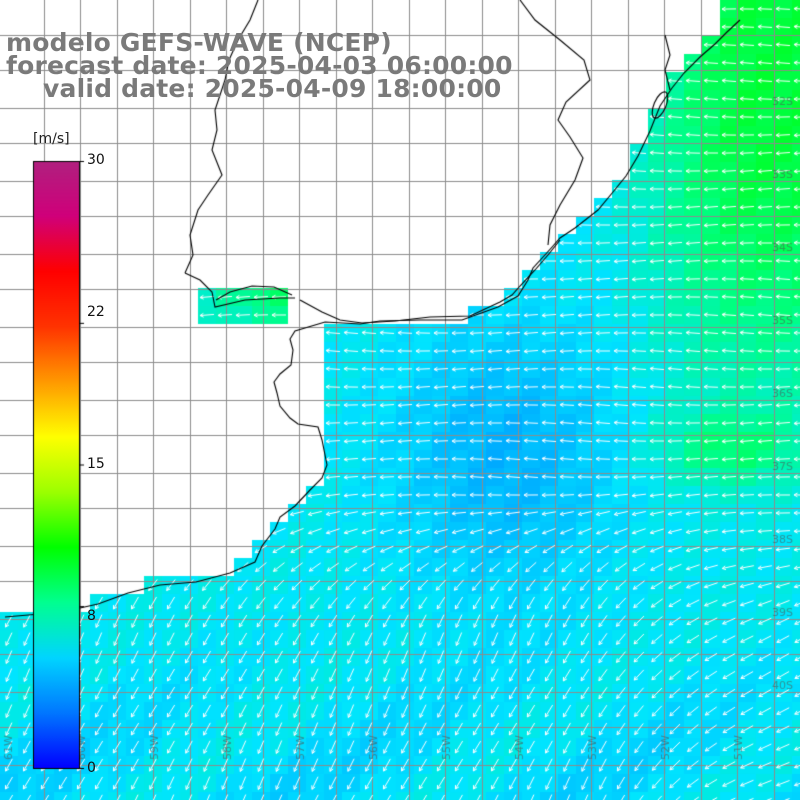 The height and width of the screenshot is (800, 800). What do you see at coordinates (91, 616) in the screenshot?
I see `colorbar-label-8: 8` at bounding box center [91, 616].